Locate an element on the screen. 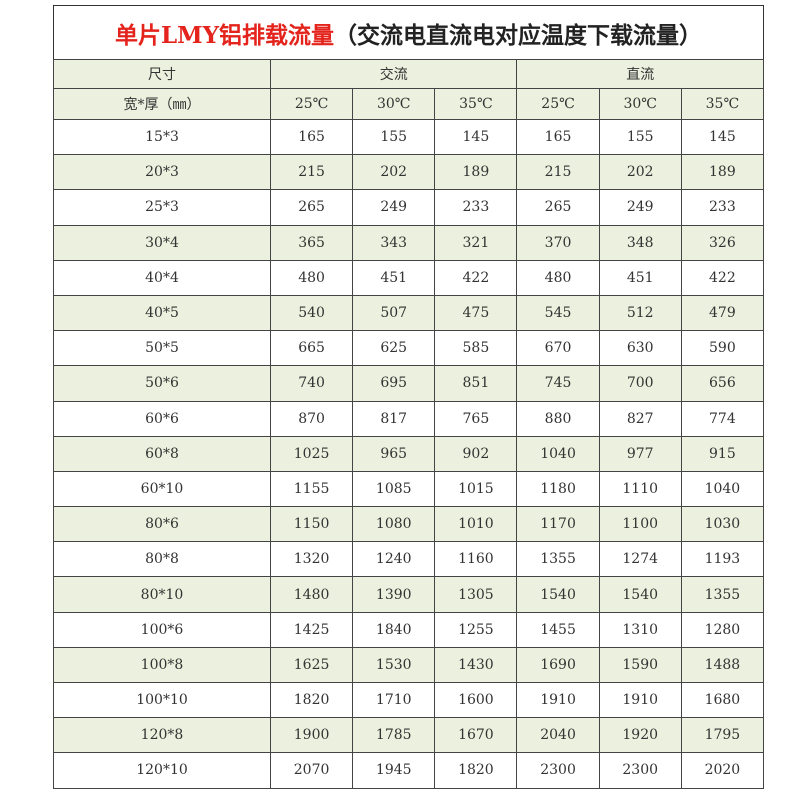 The height and width of the screenshot is (809, 809). size-cell: 20*3 is located at coordinates (162, 172).